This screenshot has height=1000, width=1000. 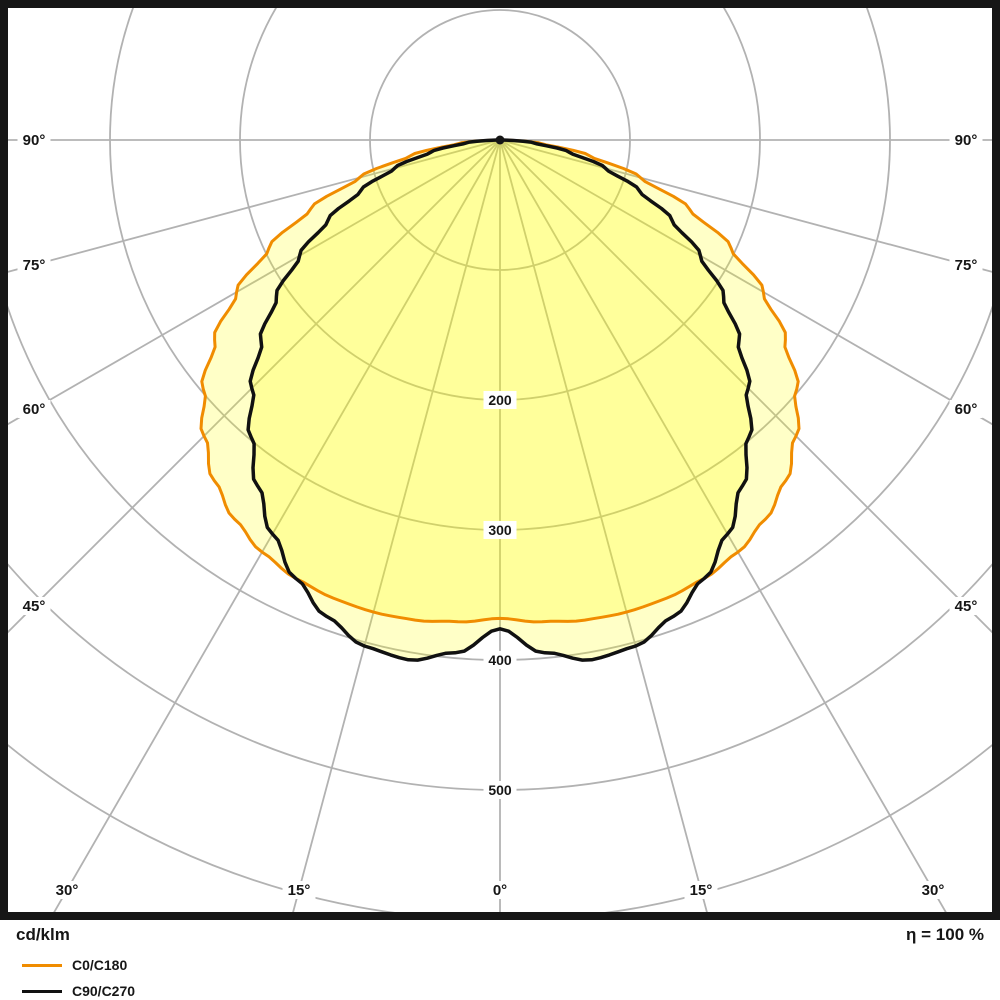 I want to click on angle-label-right: 75°, so click(x=966, y=265).